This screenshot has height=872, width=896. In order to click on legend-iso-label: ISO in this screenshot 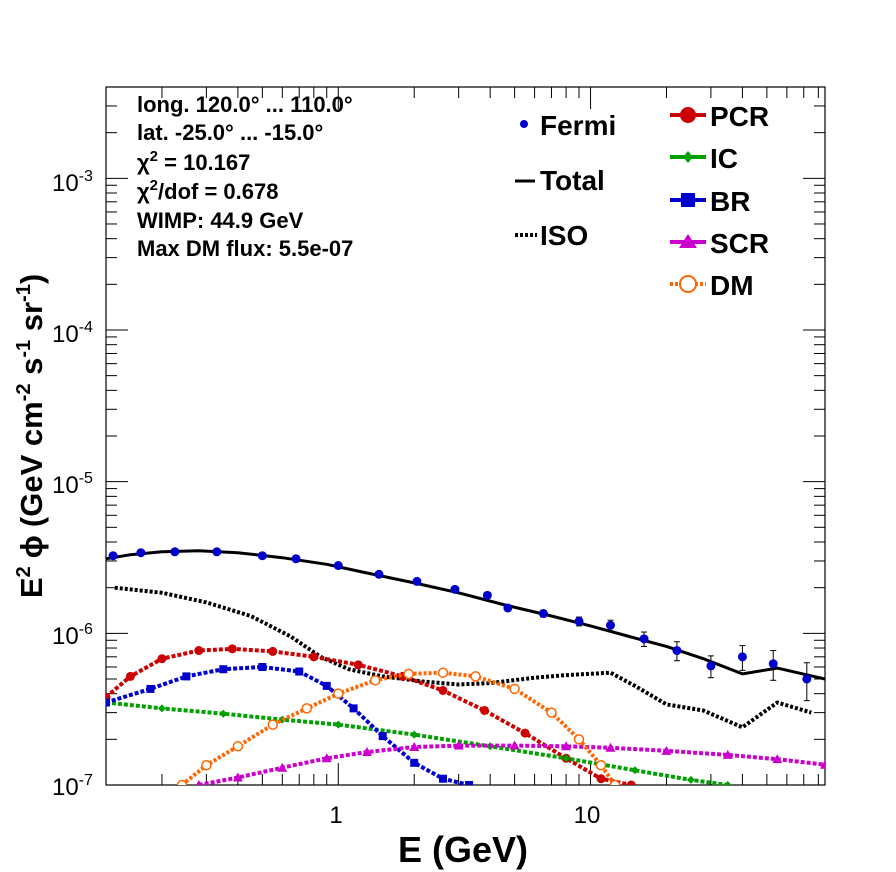, I will do `click(564, 235)`.